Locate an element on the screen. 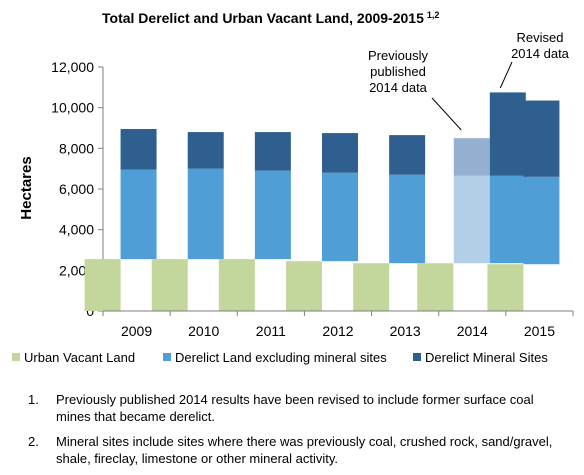  y-tick-label: 10,000 is located at coordinates (72, 108).